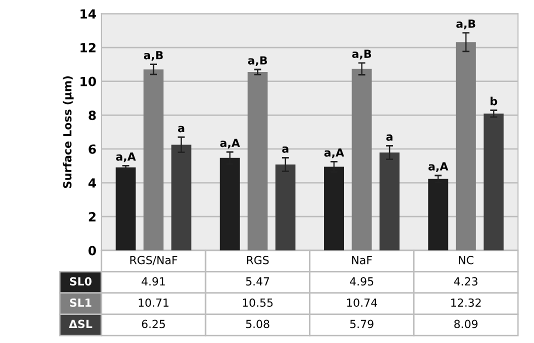 This screenshot has width=534, height=343. Describe the element at coordinates (258, 260) in the screenshot. I see `x-tick-label: RGS` at that location.